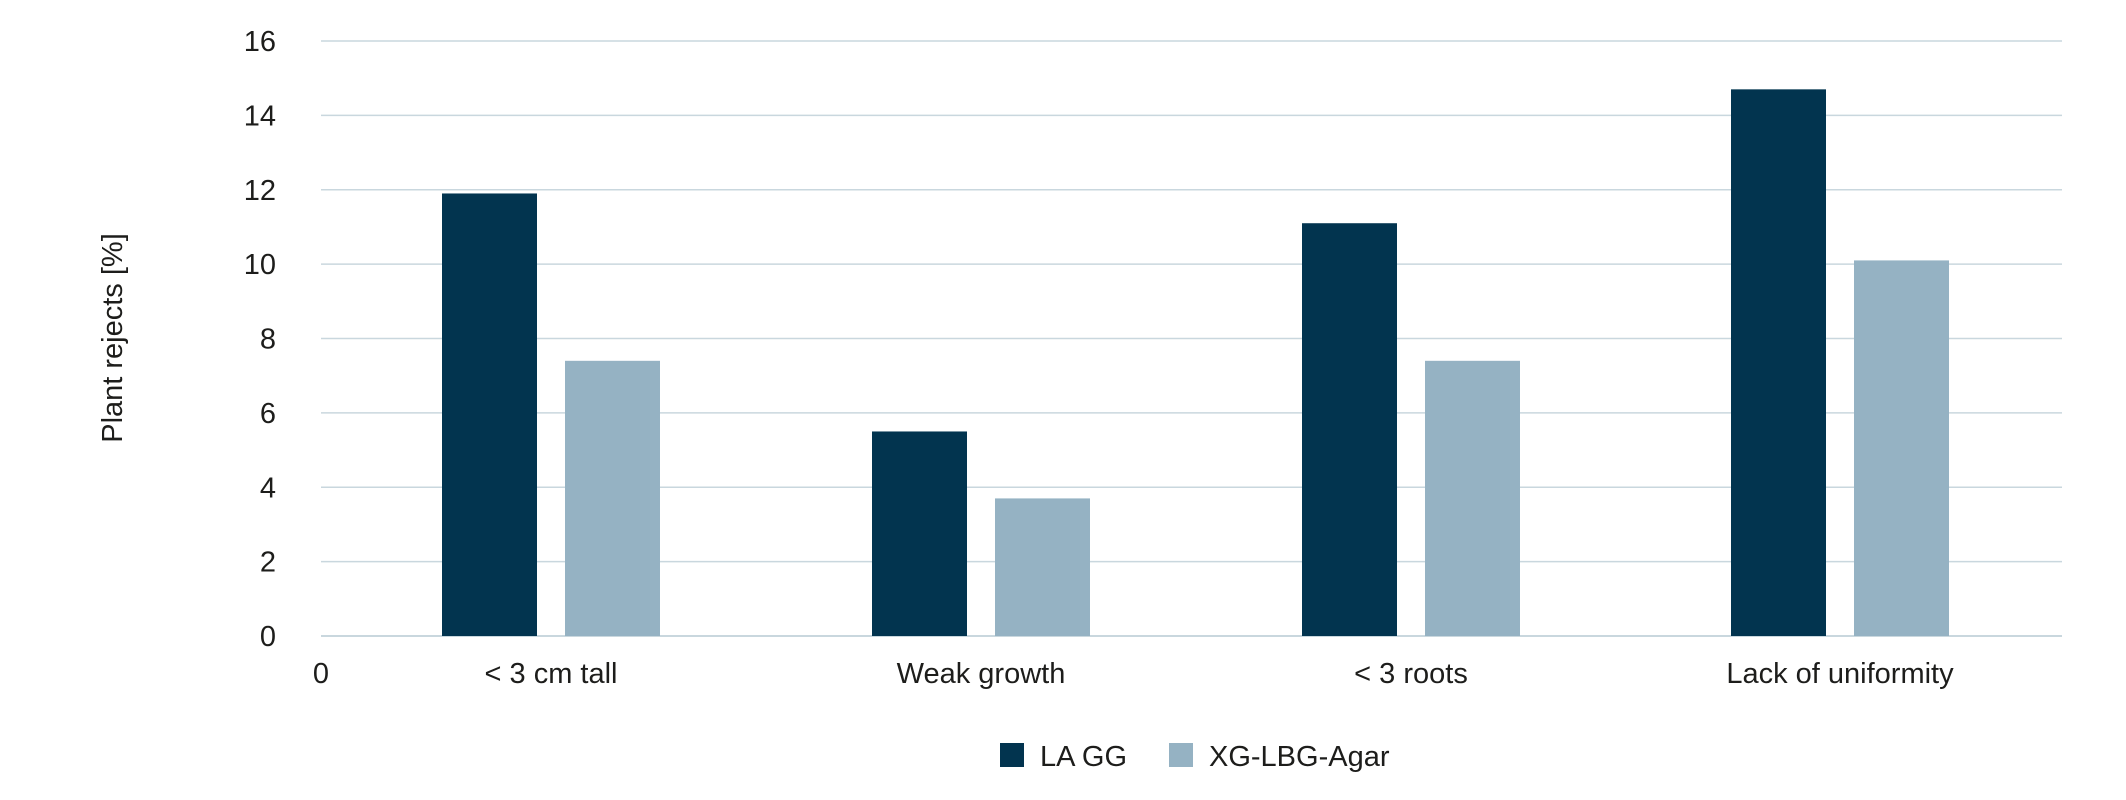  What do you see at coordinates (321, 674) in the screenshot?
I see `x-origin-label: 0` at bounding box center [321, 674].